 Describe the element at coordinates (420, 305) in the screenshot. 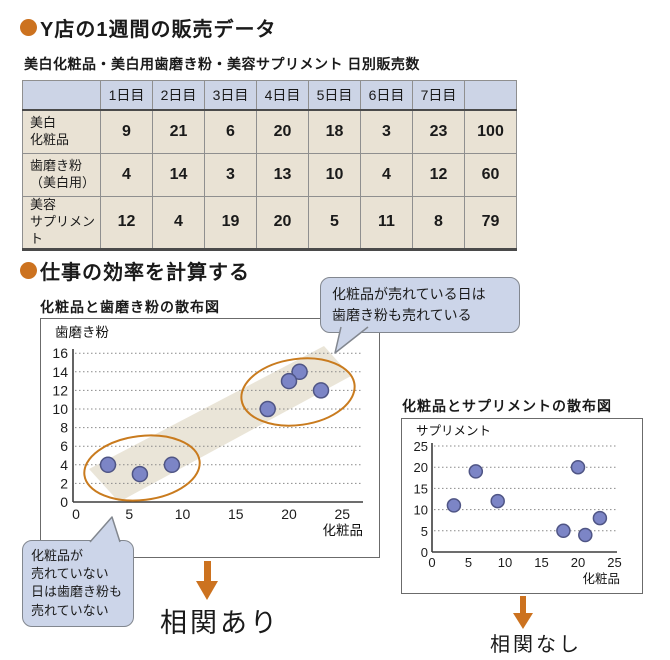

I see `speech-bubble-positive-correlation: 化粧品が売れている日は 歯磨き粉も売れている` at that location.